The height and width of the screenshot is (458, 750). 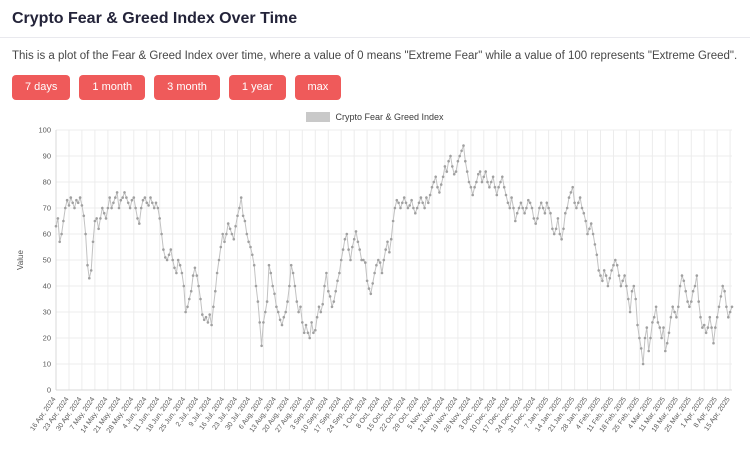 I want to click on svg-text: 30, so click(x=47, y=312).